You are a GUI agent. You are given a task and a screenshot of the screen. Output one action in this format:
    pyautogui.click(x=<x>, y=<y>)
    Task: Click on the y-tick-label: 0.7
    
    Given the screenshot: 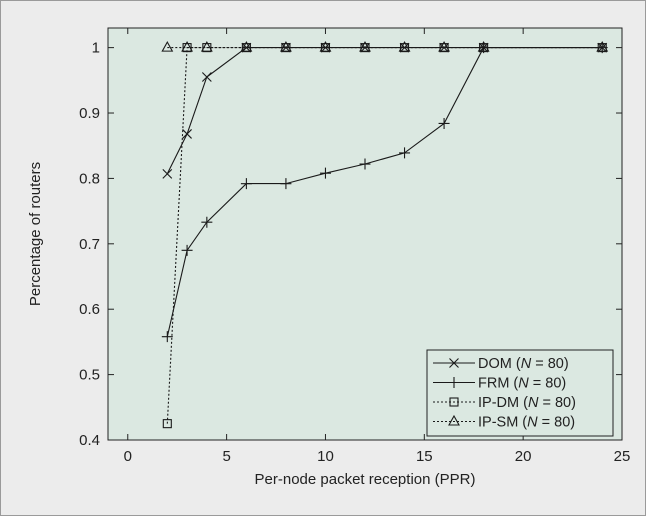 What is the action you would take?
    pyautogui.click(x=89, y=244)
    